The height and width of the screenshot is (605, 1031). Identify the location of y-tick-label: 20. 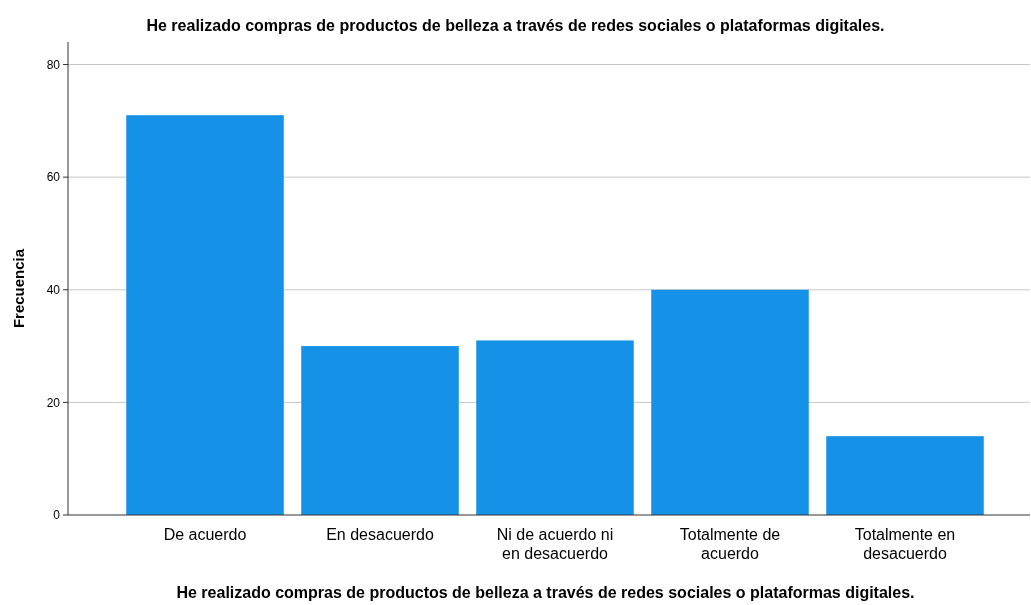
(53, 402).